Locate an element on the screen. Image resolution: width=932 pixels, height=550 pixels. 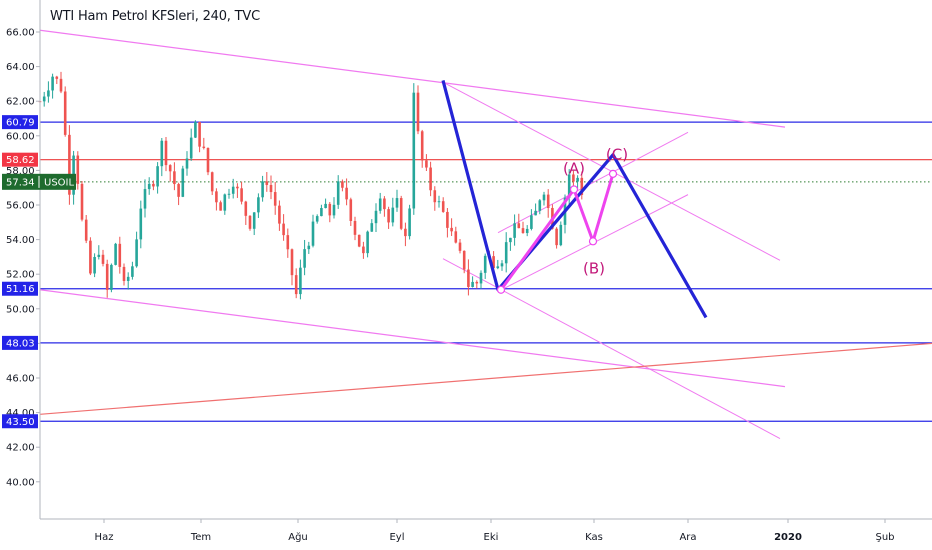
x-tick-label: Kas is located at coordinates (594, 537).